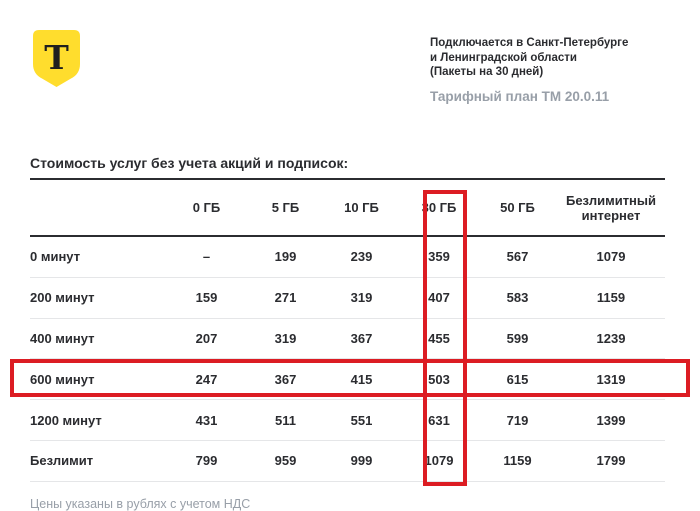 This screenshot has height=511, width=700. Describe the element at coordinates (517, 379) in the screenshot. I see `price-cell: 615` at that location.